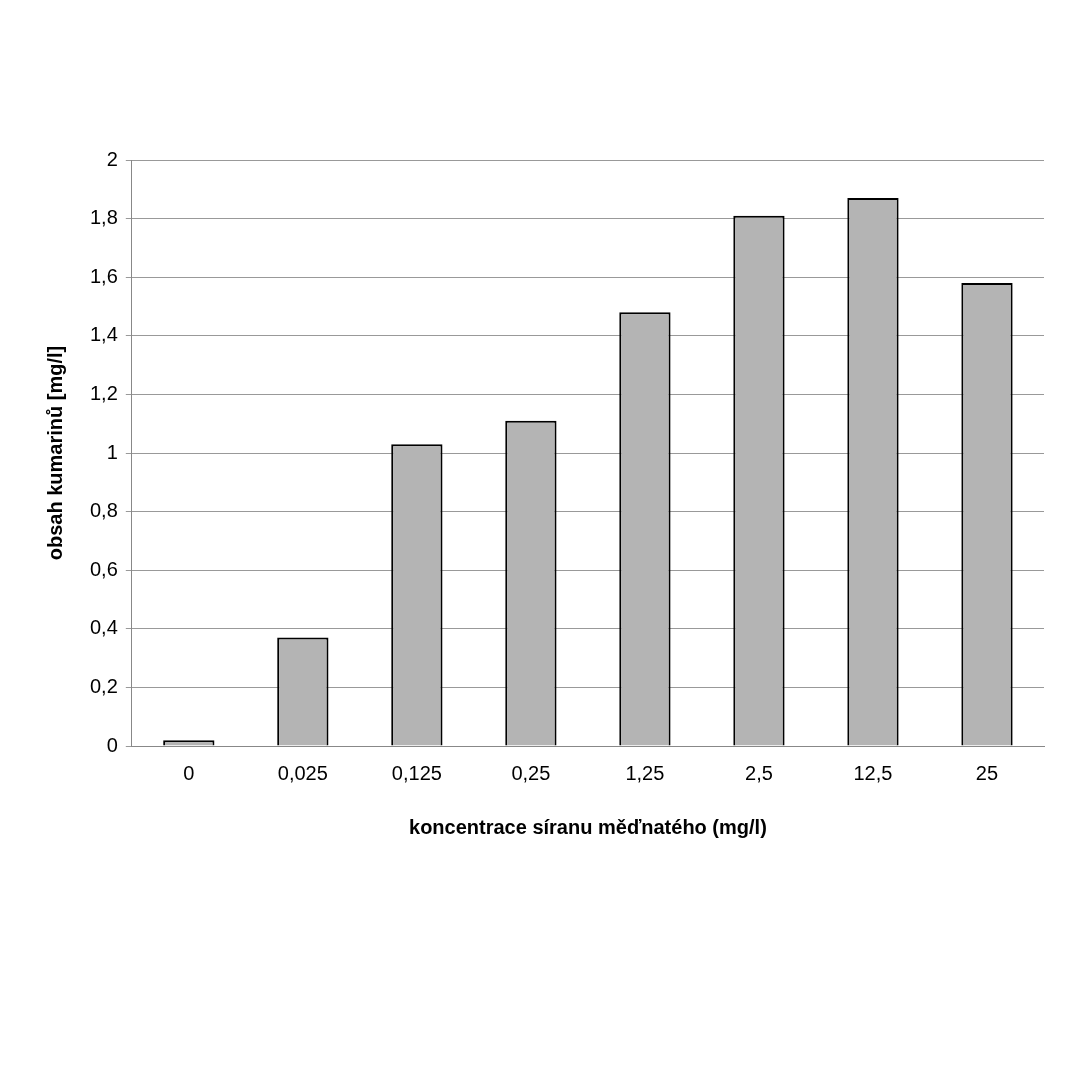 The width and height of the screenshot is (1072, 1069). I want to click on x-tick-label: 0,25, so click(531, 772).